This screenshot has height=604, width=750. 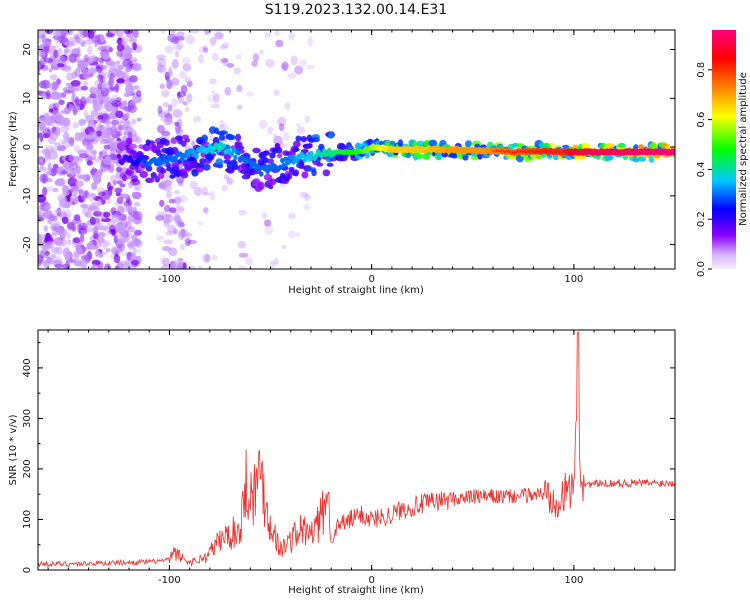 I want to click on snr-x-axis-label: Height of straight line (km), so click(x=356, y=590).